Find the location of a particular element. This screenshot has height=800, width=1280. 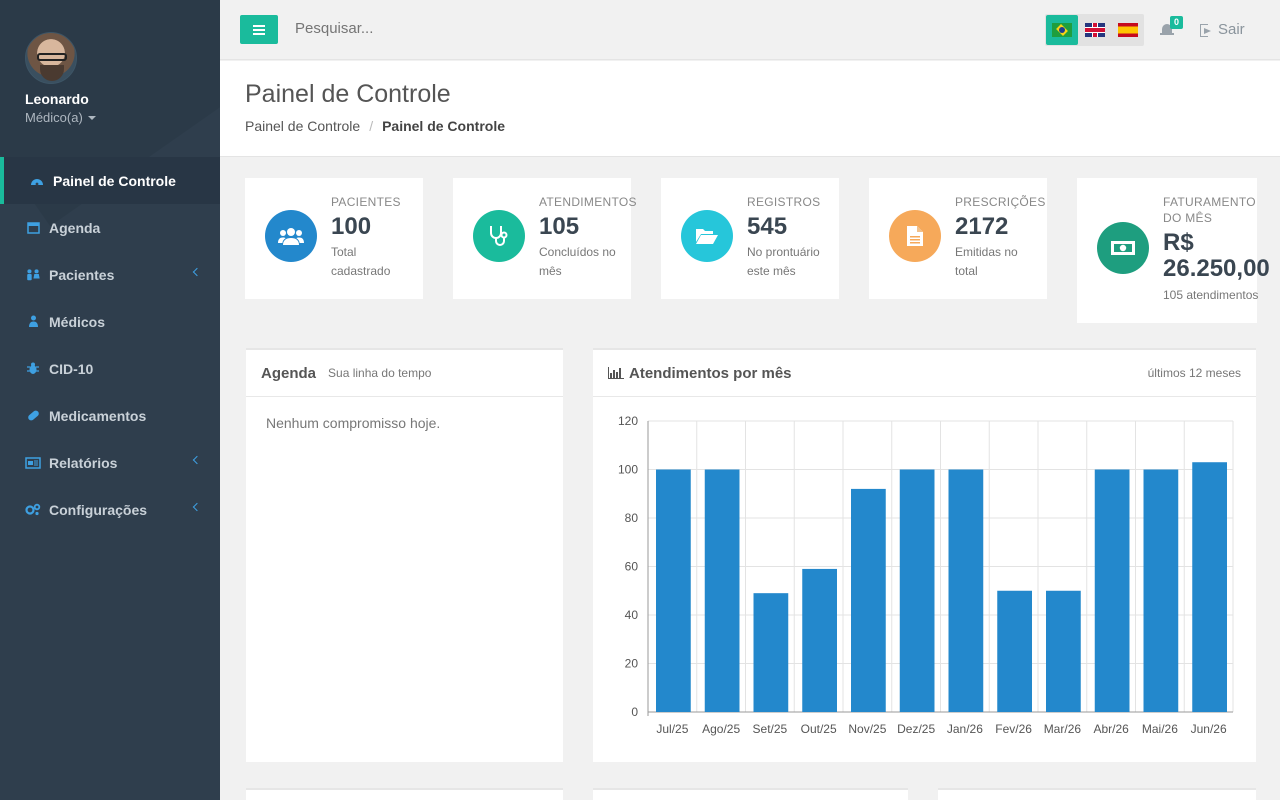

avatar is located at coordinates (51, 58).